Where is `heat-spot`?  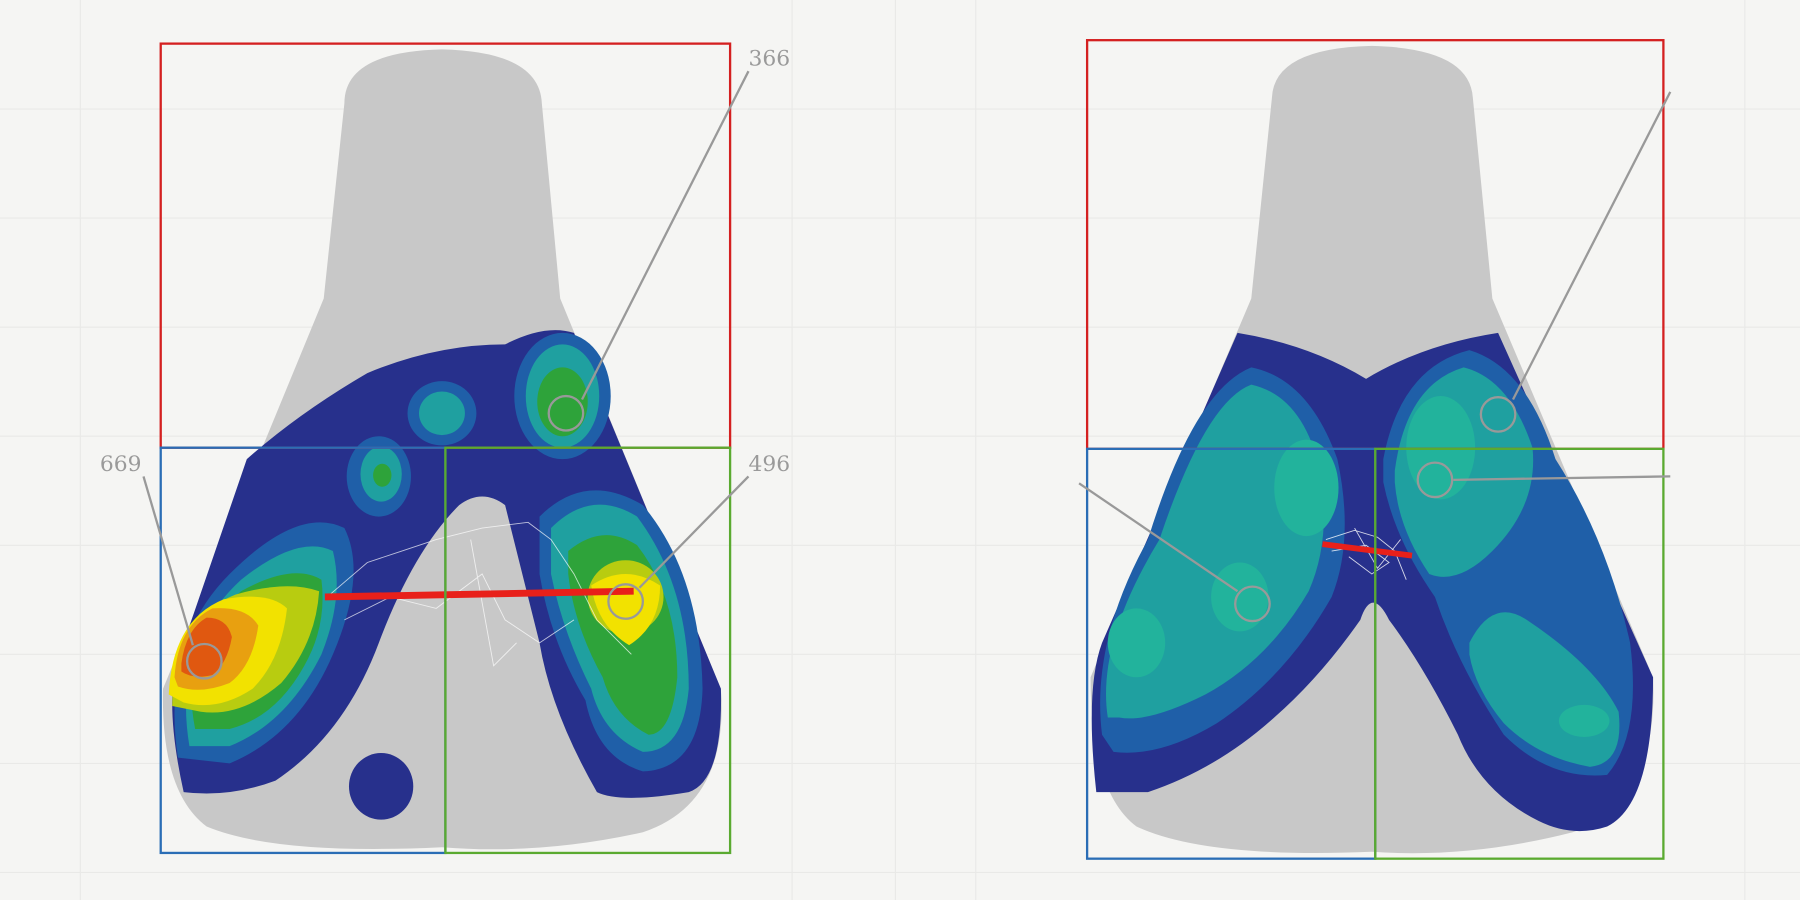 heat-spot is located at coordinates (381, 786).